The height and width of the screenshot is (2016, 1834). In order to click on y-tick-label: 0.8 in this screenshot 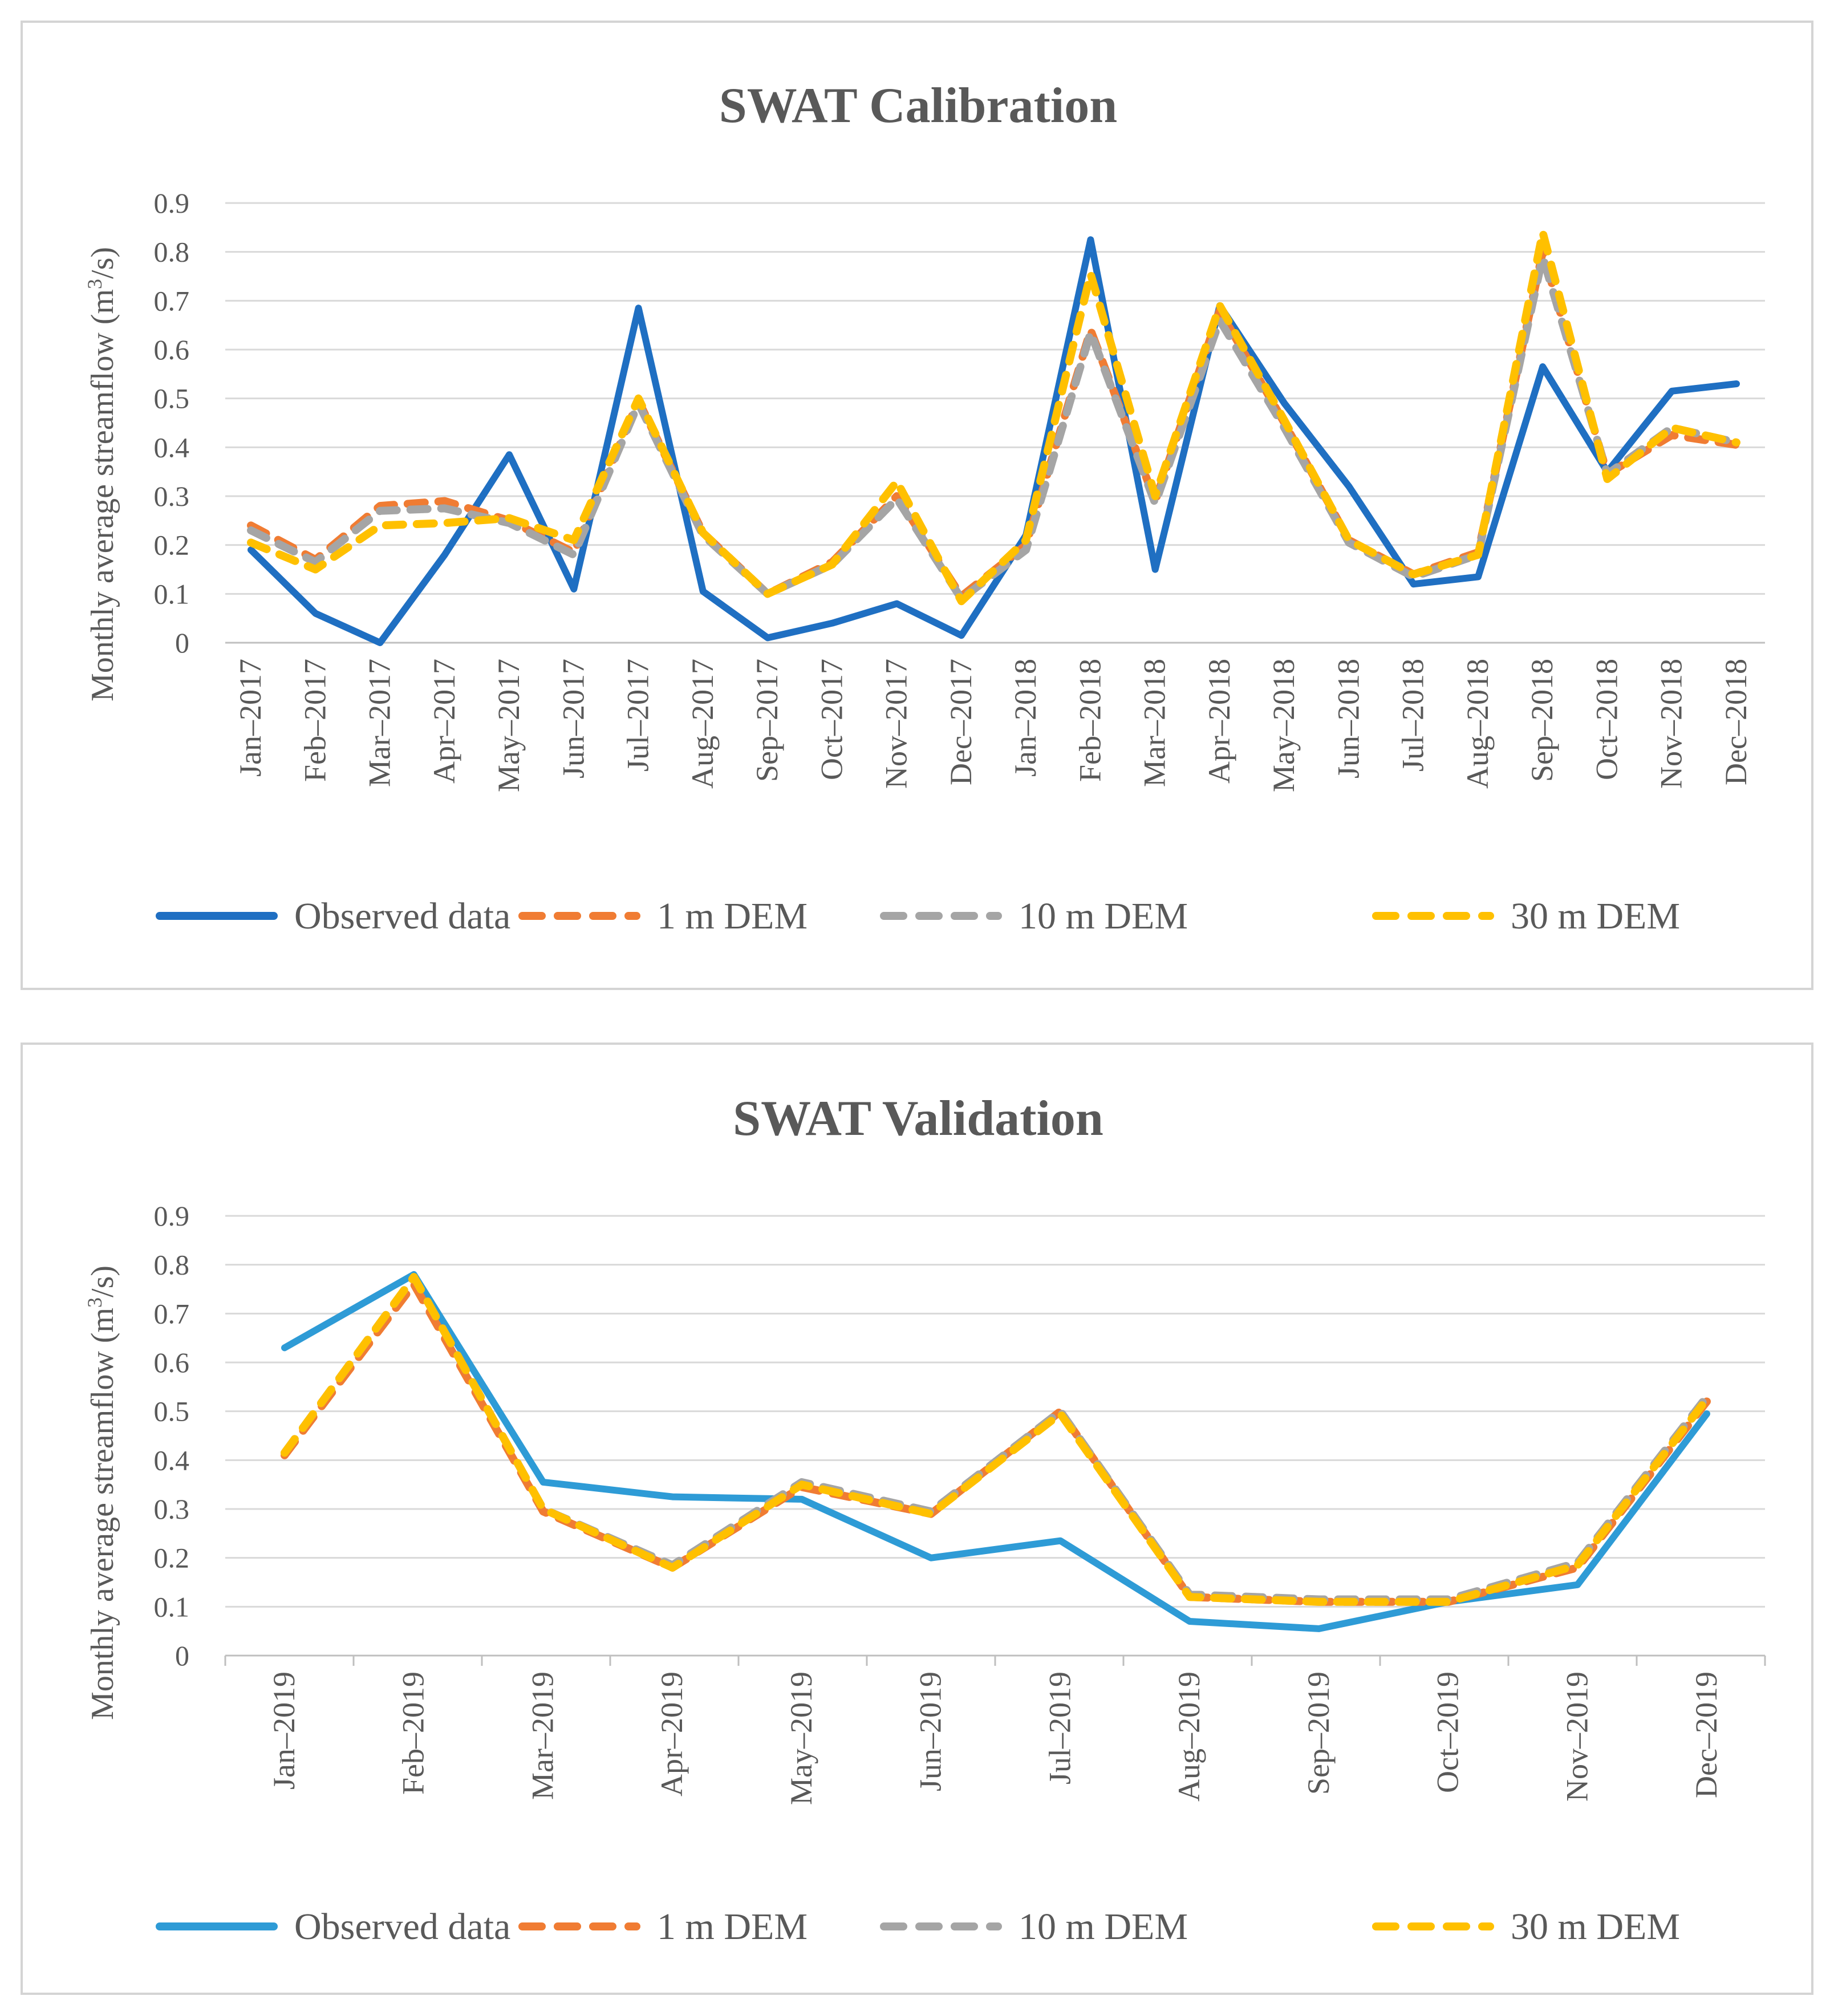, I will do `click(172, 1265)`.